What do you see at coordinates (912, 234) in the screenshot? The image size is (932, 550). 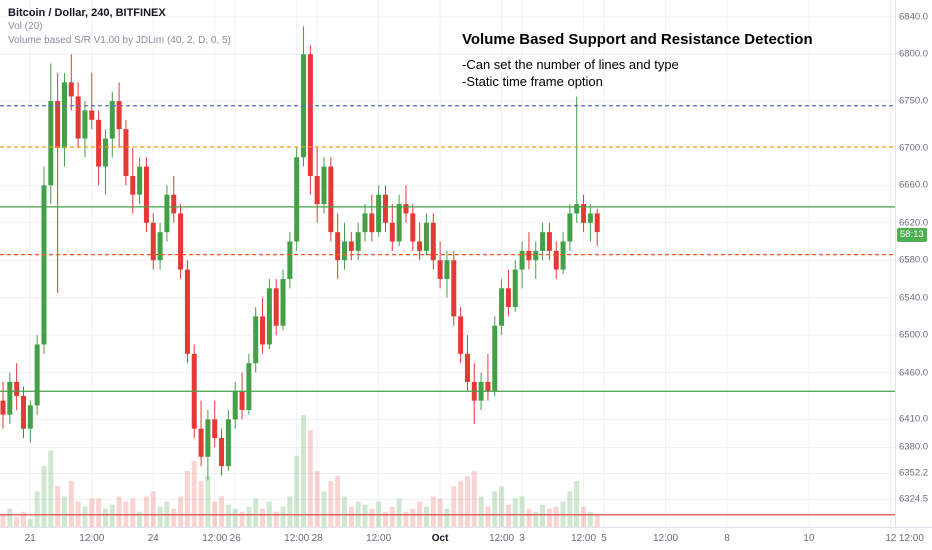 I see `countdown-badge: 58:13` at bounding box center [912, 234].